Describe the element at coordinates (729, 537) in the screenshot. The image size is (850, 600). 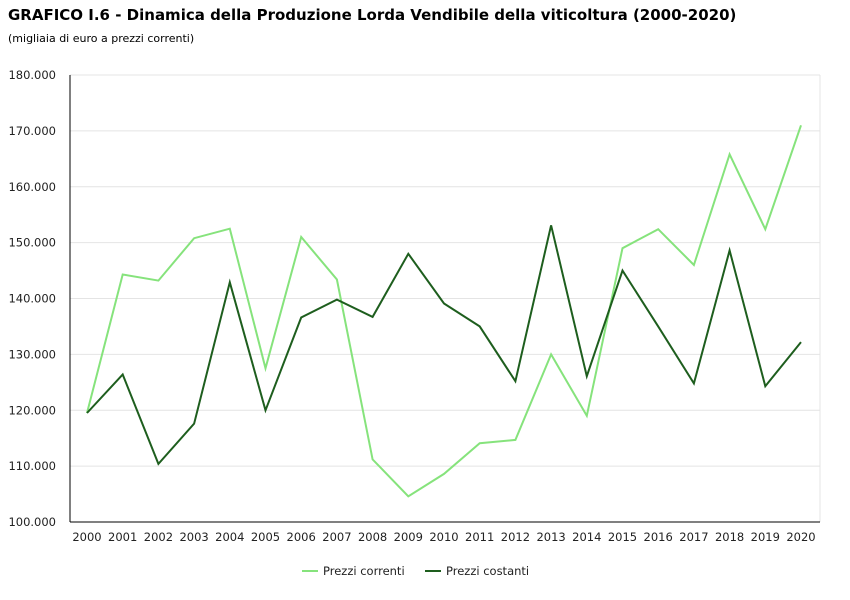
I see `x-tick-label: 2018` at that location.